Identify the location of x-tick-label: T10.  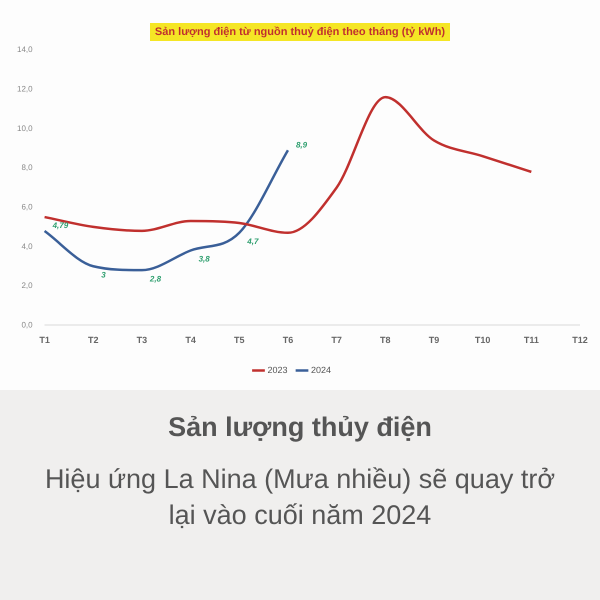
(482, 340).